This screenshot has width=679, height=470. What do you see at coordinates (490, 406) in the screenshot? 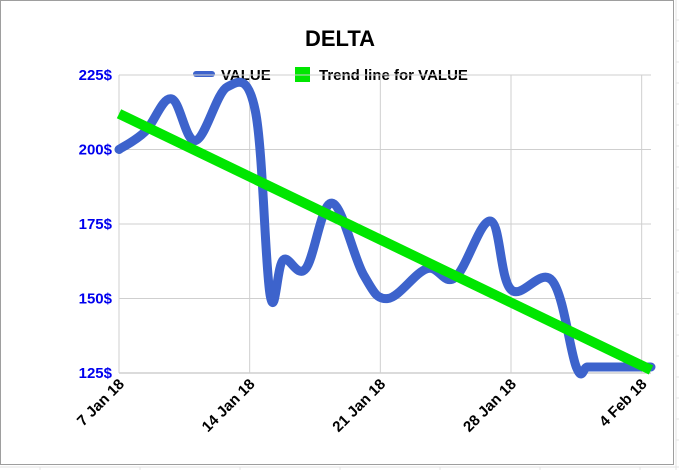
I see `x-tick-label: 28 Jan 18` at bounding box center [490, 406].